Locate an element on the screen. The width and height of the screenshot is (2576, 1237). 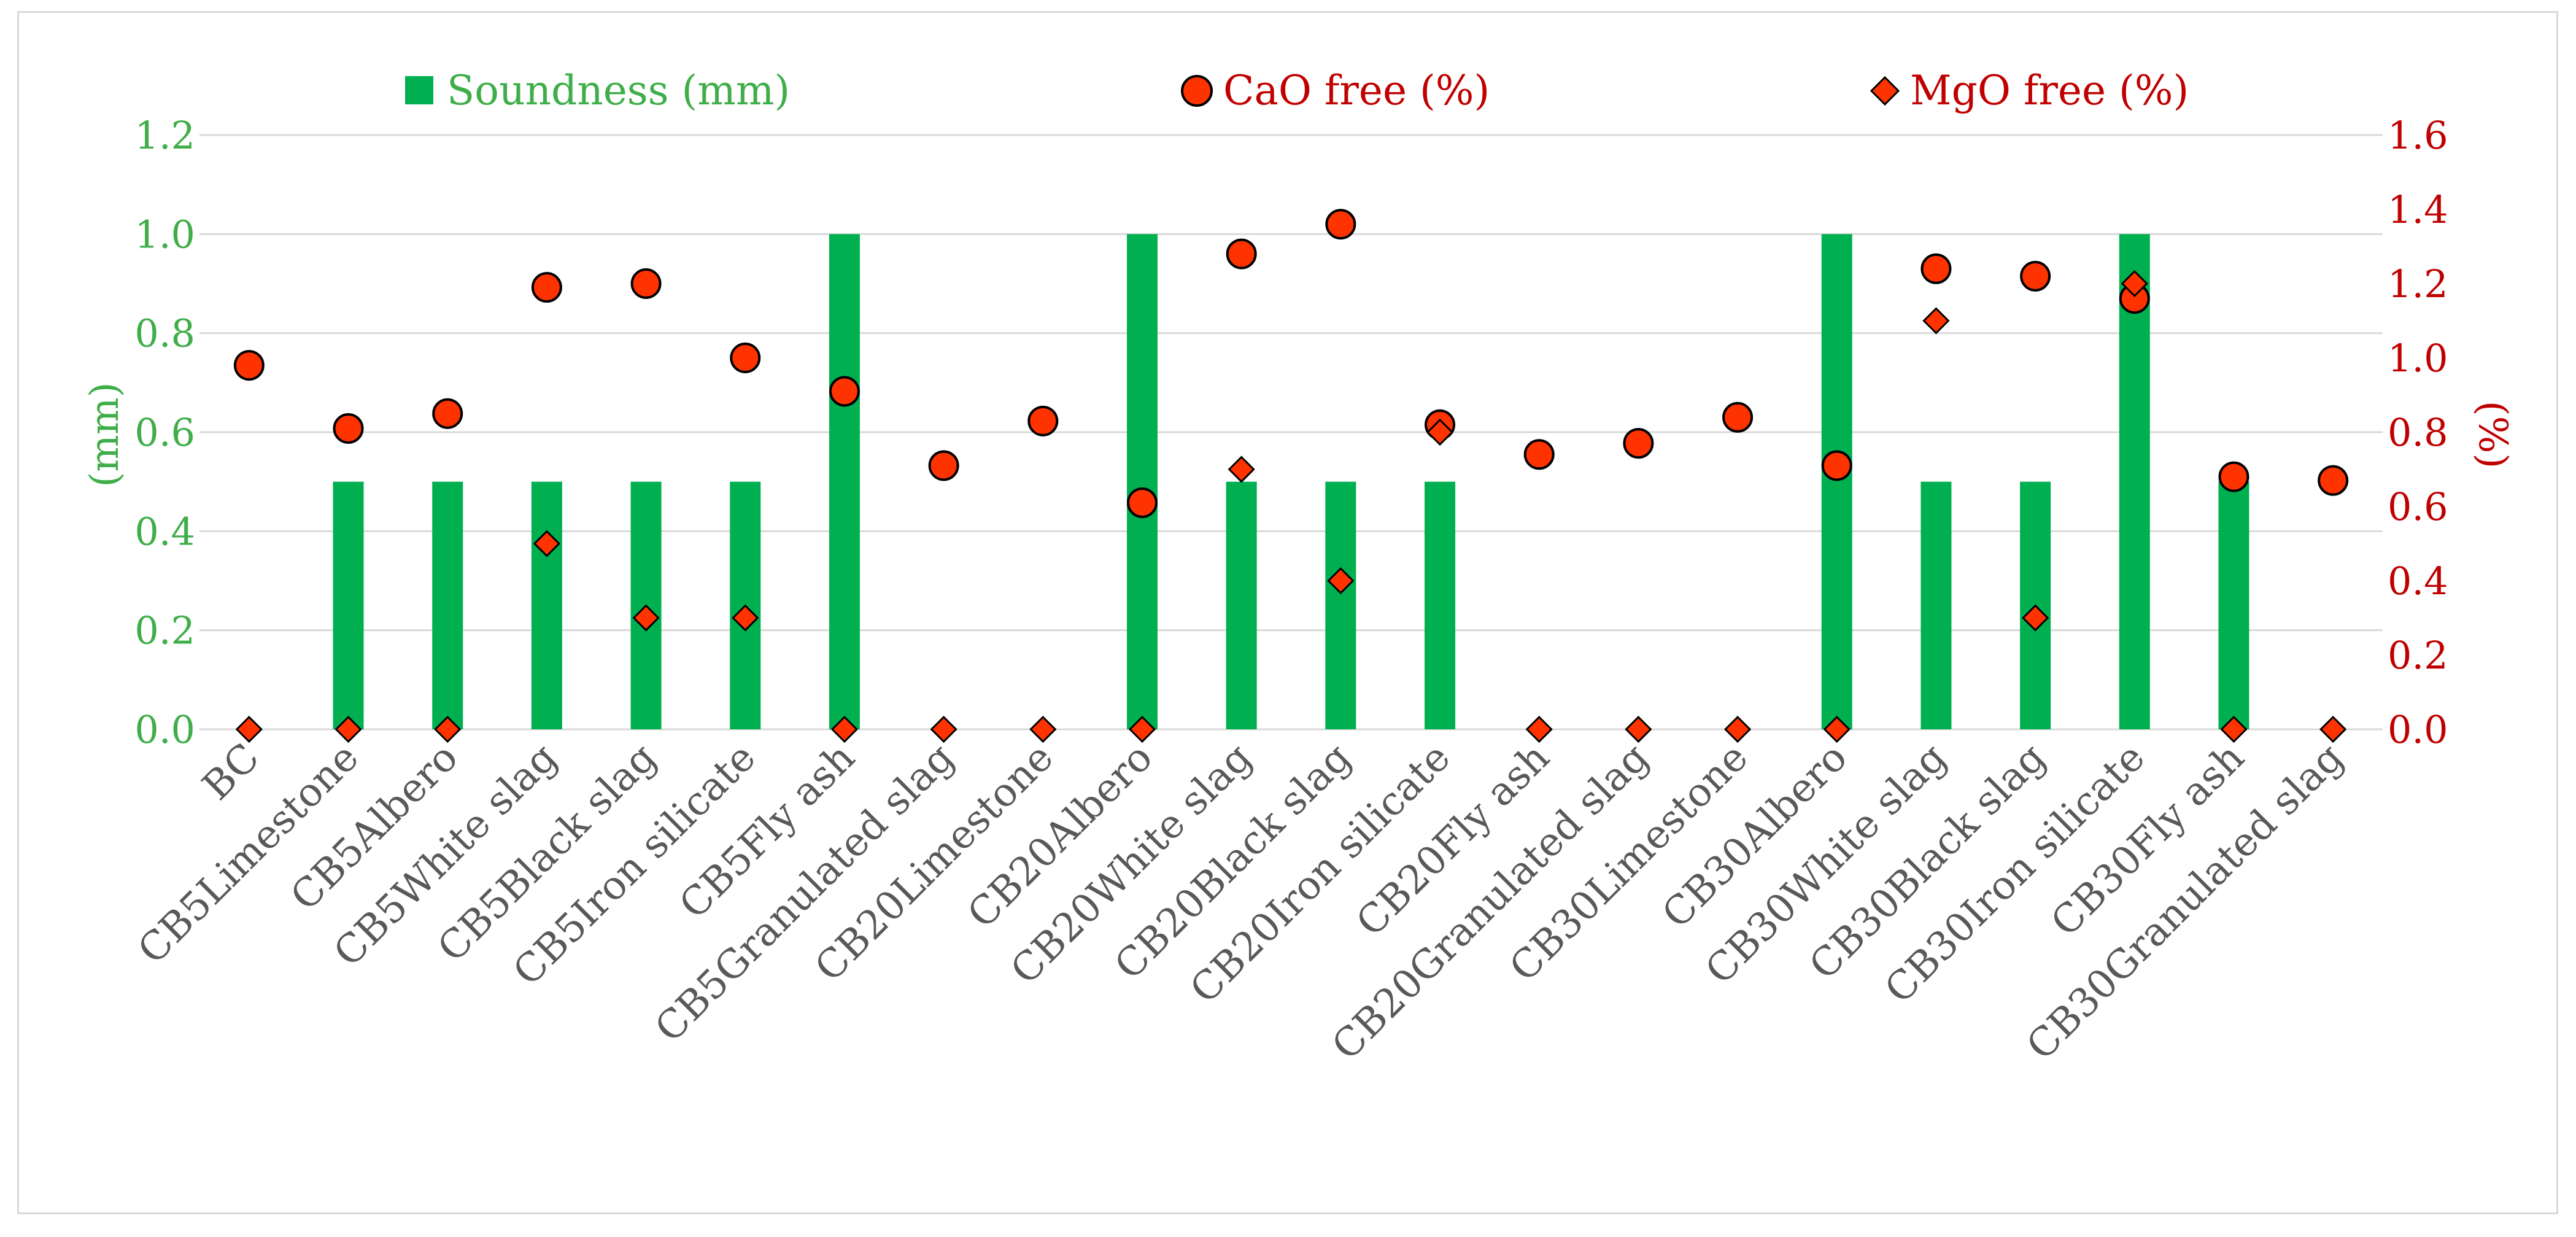
legend-mgo-label: MgO free (%) is located at coordinates (2049, 90).